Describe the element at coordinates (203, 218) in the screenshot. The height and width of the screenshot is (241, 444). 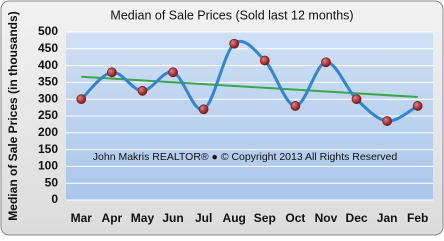
I see `x-tick-label: Jul` at that location.